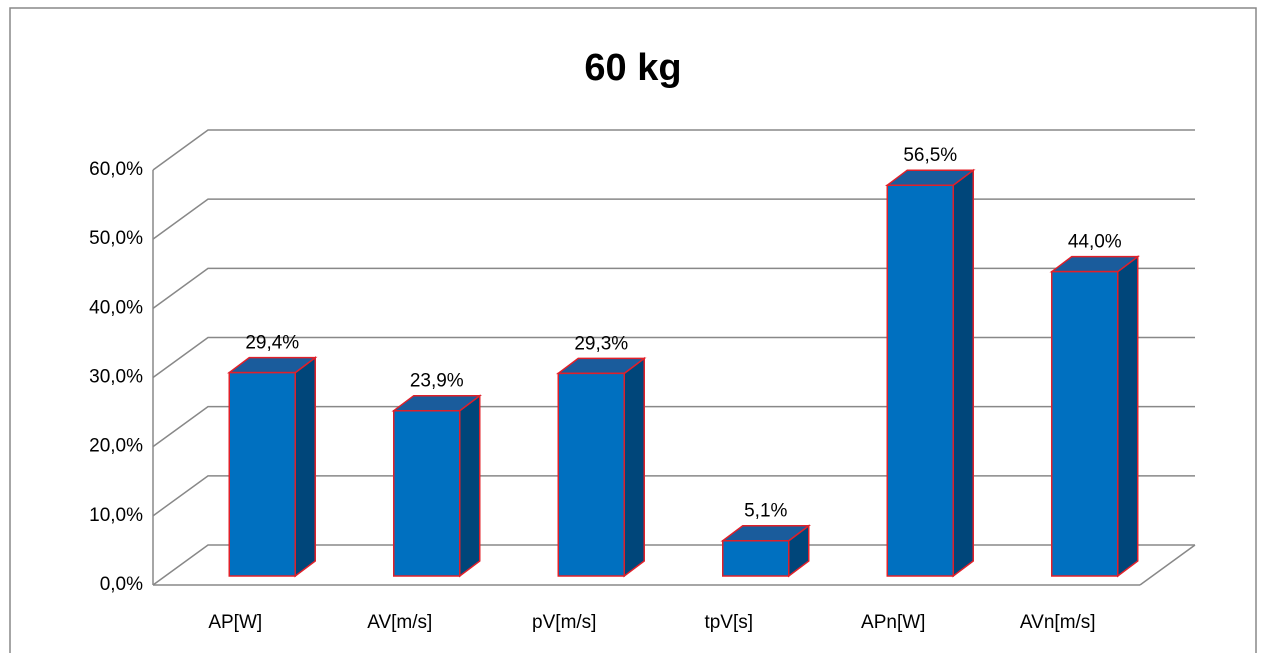  Describe the element at coordinates (116, 515) in the screenshot. I see `y-tick-label: 10,0%` at that location.